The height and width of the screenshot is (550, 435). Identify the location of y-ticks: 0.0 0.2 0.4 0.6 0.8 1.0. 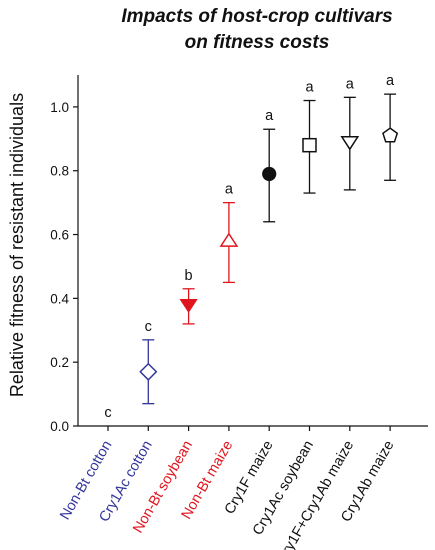
(64, 267).